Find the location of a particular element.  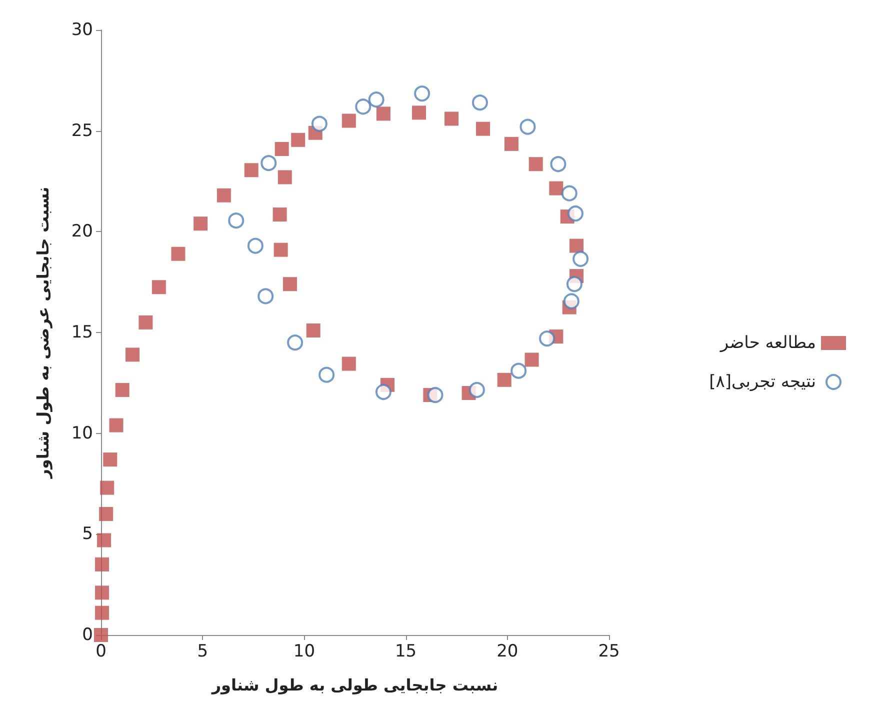

legend-label: نتیجه تجربی[۸] is located at coordinates (762, 382).